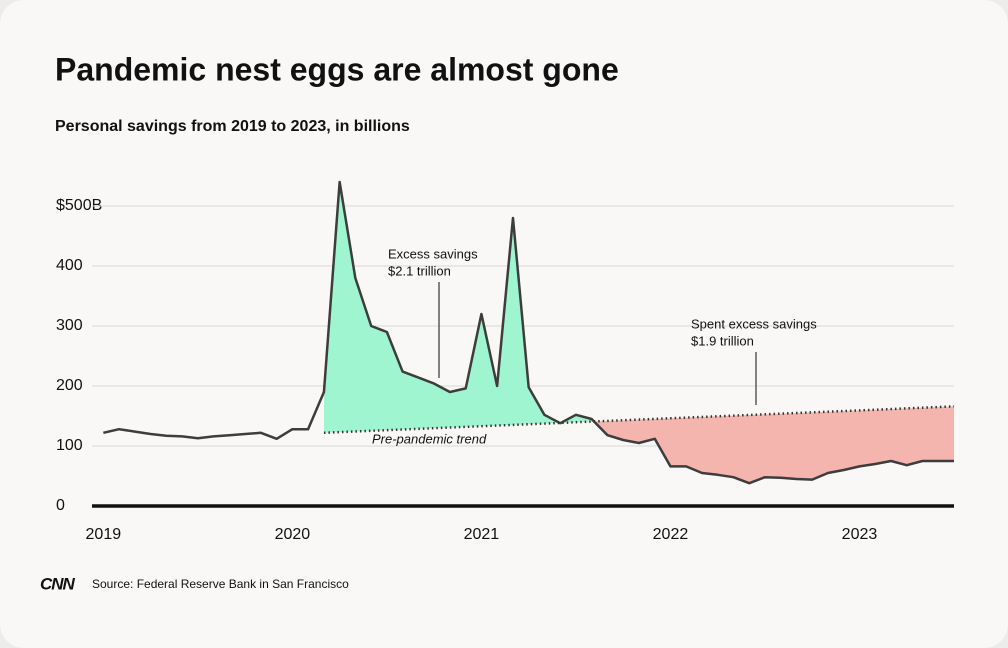 Image resolution: width=1008 pixels, height=648 pixels. Describe the element at coordinates (433, 253) in the screenshot. I see `annotation: Excess savings` at that location.